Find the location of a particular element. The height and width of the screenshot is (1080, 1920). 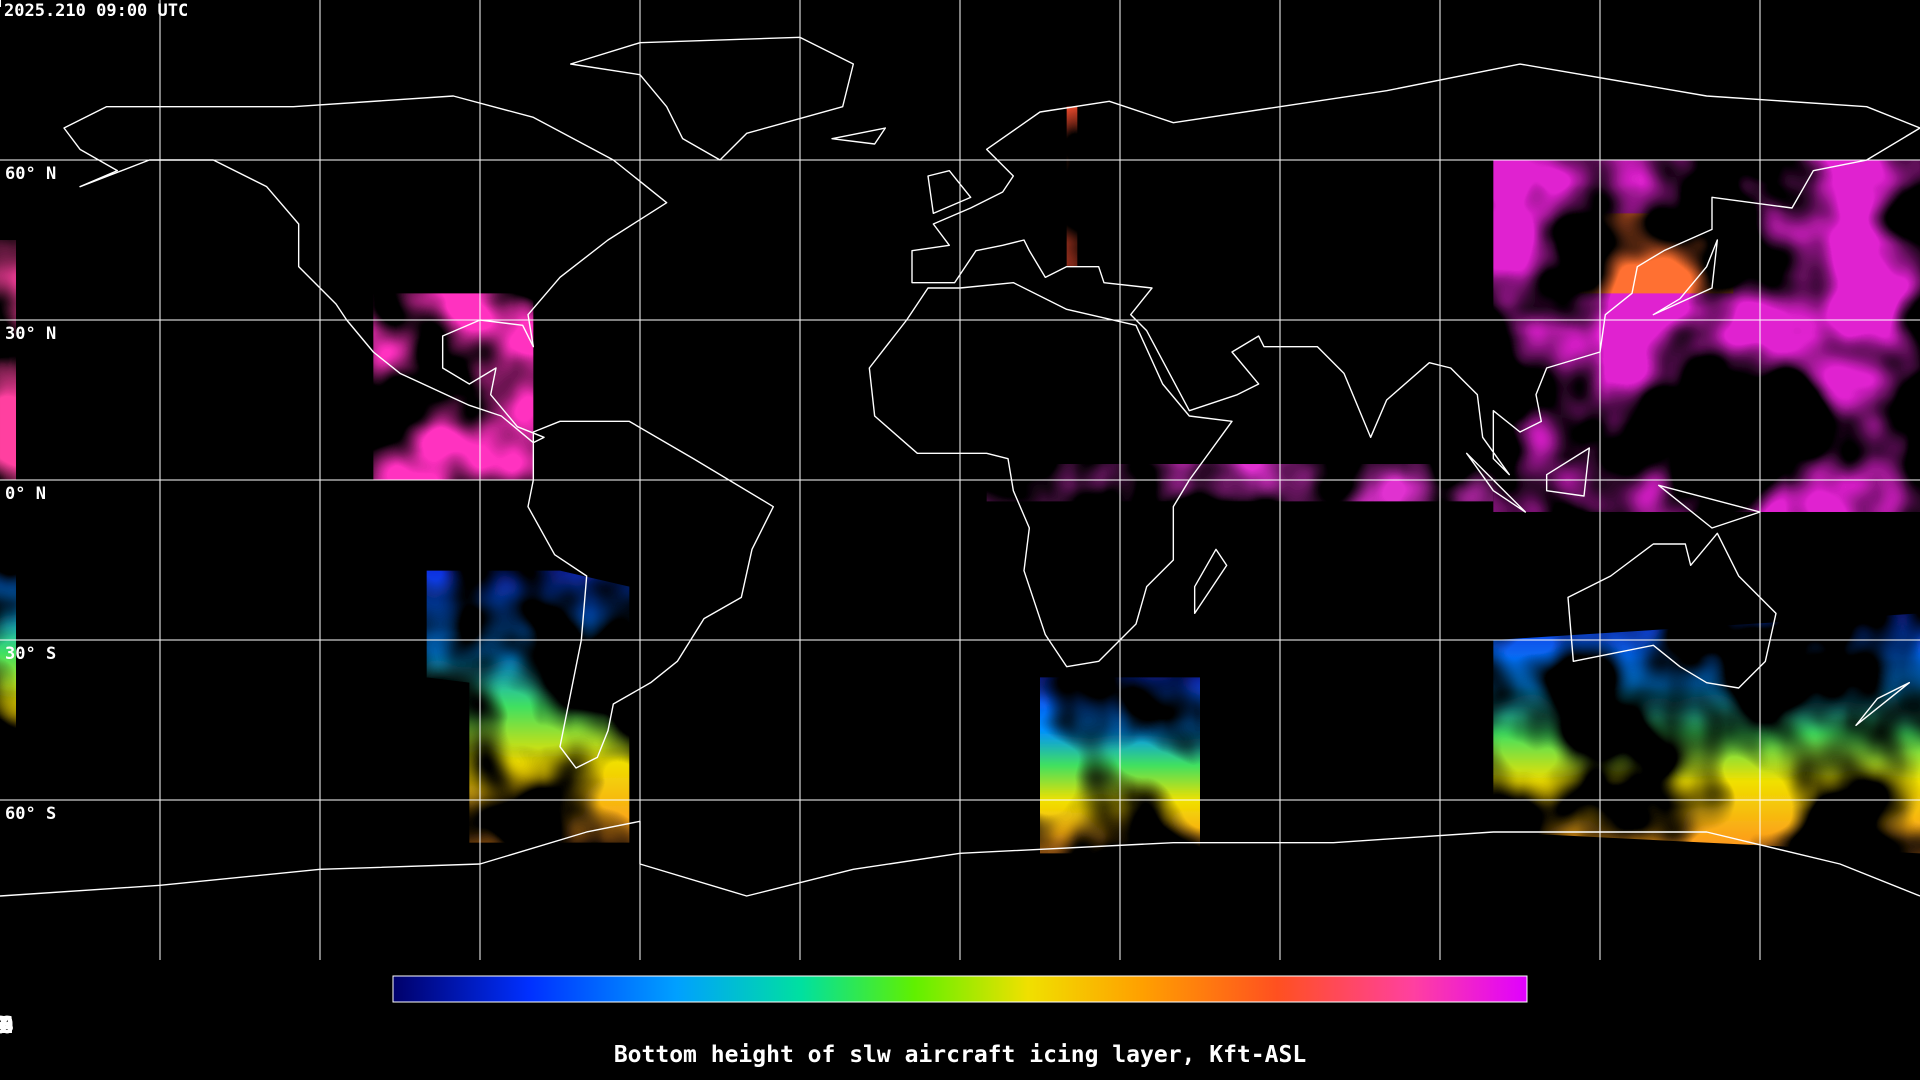

colorbar-tick-label: 8 is located at coordinates (3, 1026).